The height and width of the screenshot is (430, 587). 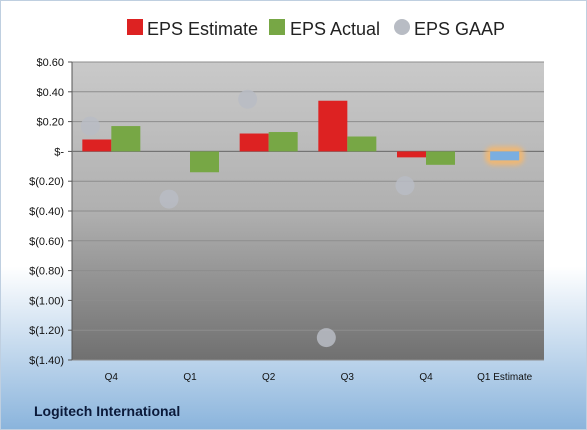 I want to click on y-tick-label: $(1.40), so click(x=46, y=361).